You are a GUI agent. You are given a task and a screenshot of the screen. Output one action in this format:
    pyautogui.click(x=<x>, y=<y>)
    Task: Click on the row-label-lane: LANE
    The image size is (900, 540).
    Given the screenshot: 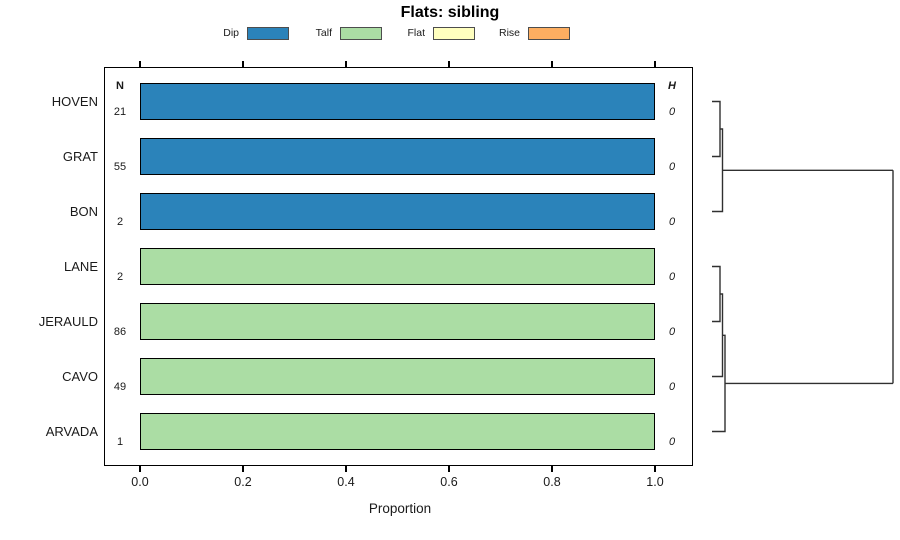 What is the action you would take?
    pyautogui.click(x=81, y=266)
    